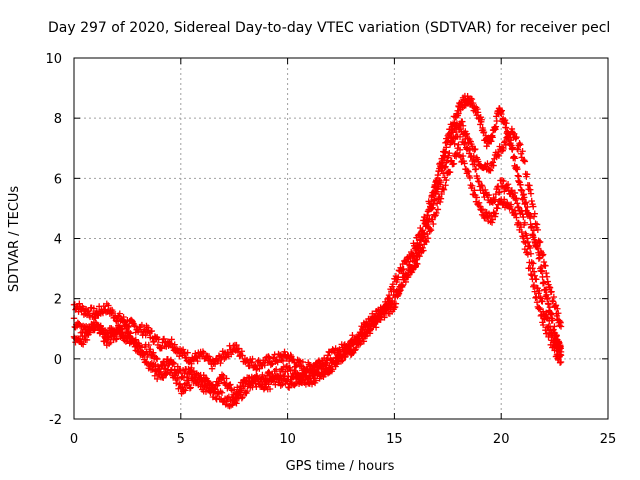 The image size is (640, 480). Describe the element at coordinates (58, 179) in the screenshot. I see `y-tick-label: 6` at that location.